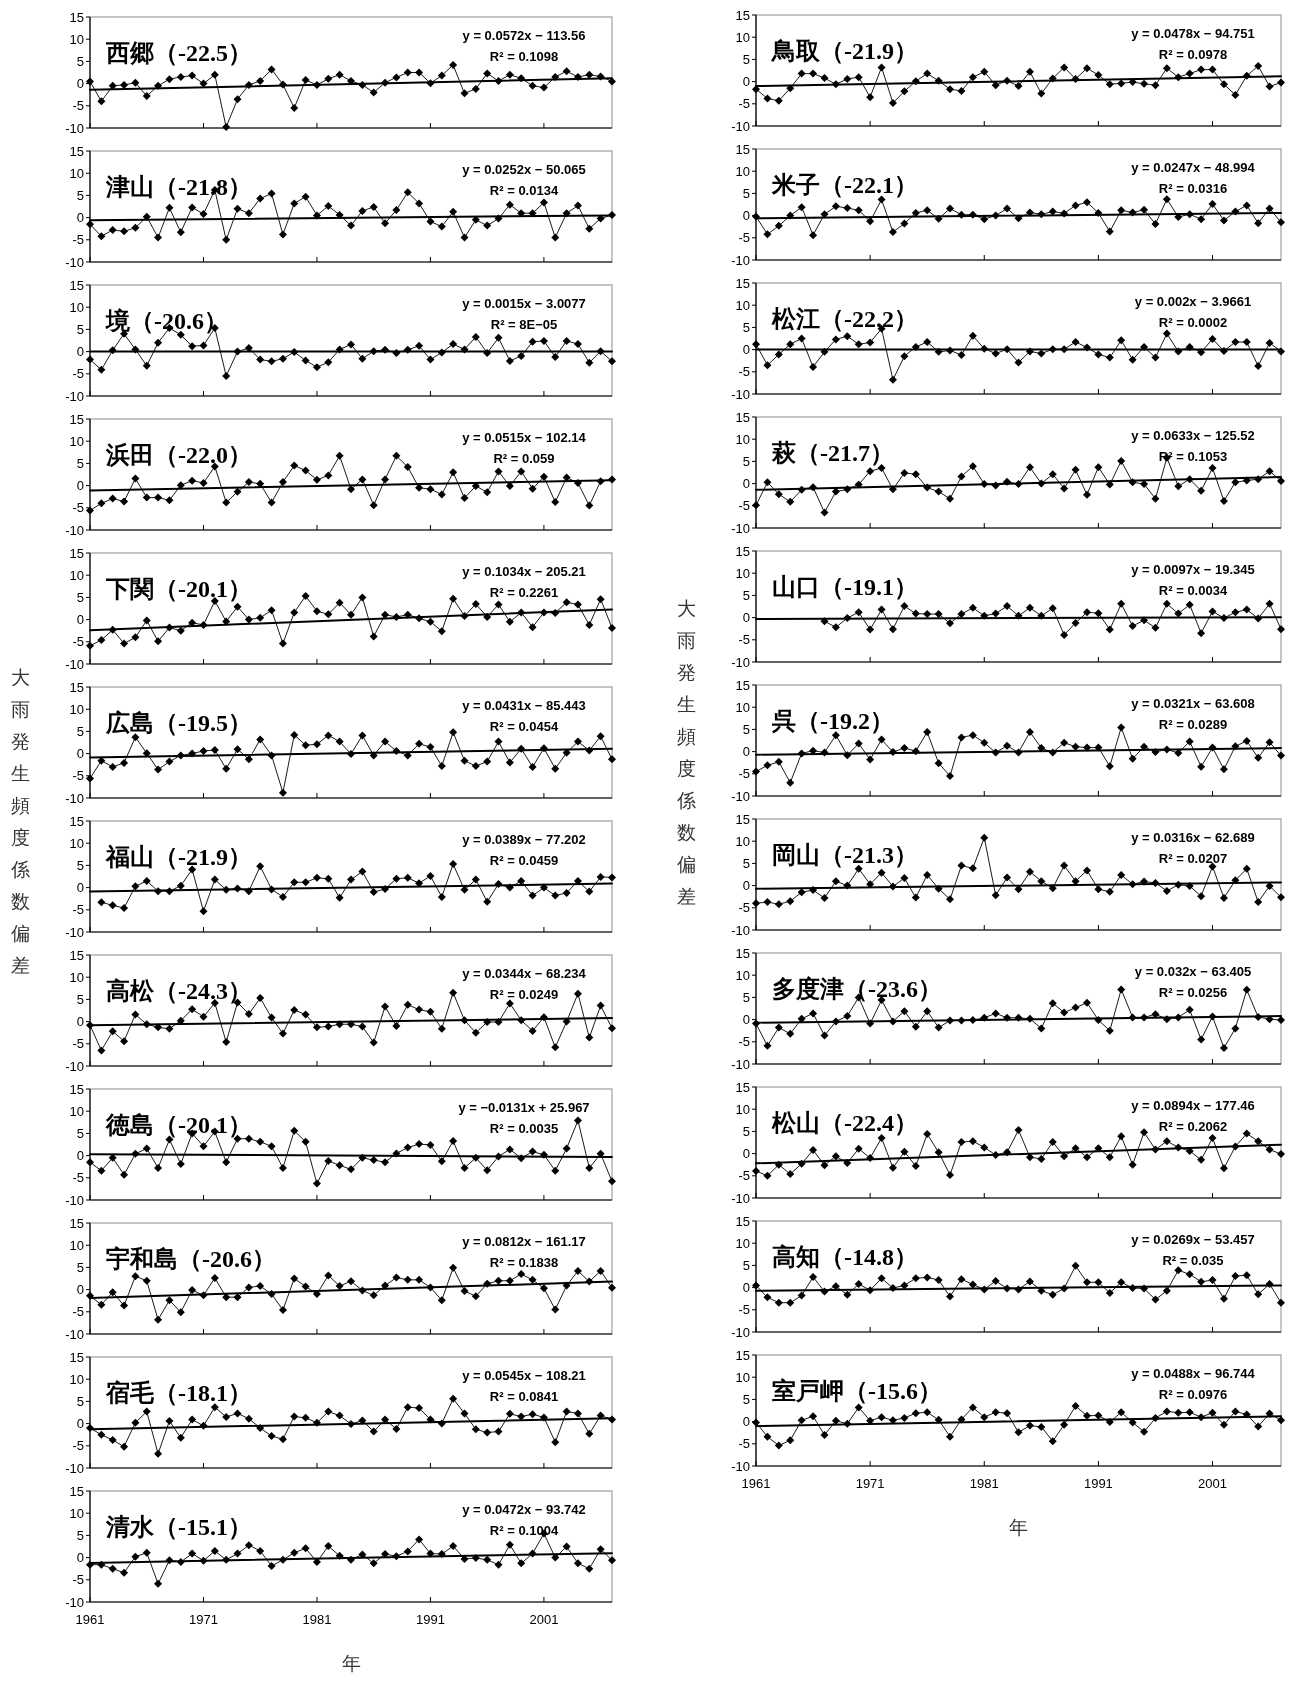 The height and width of the screenshot is (1681, 1291). Describe the element at coordinates (845, 855) in the screenshot. I see `text: 岡山（-21.3）` at that location.